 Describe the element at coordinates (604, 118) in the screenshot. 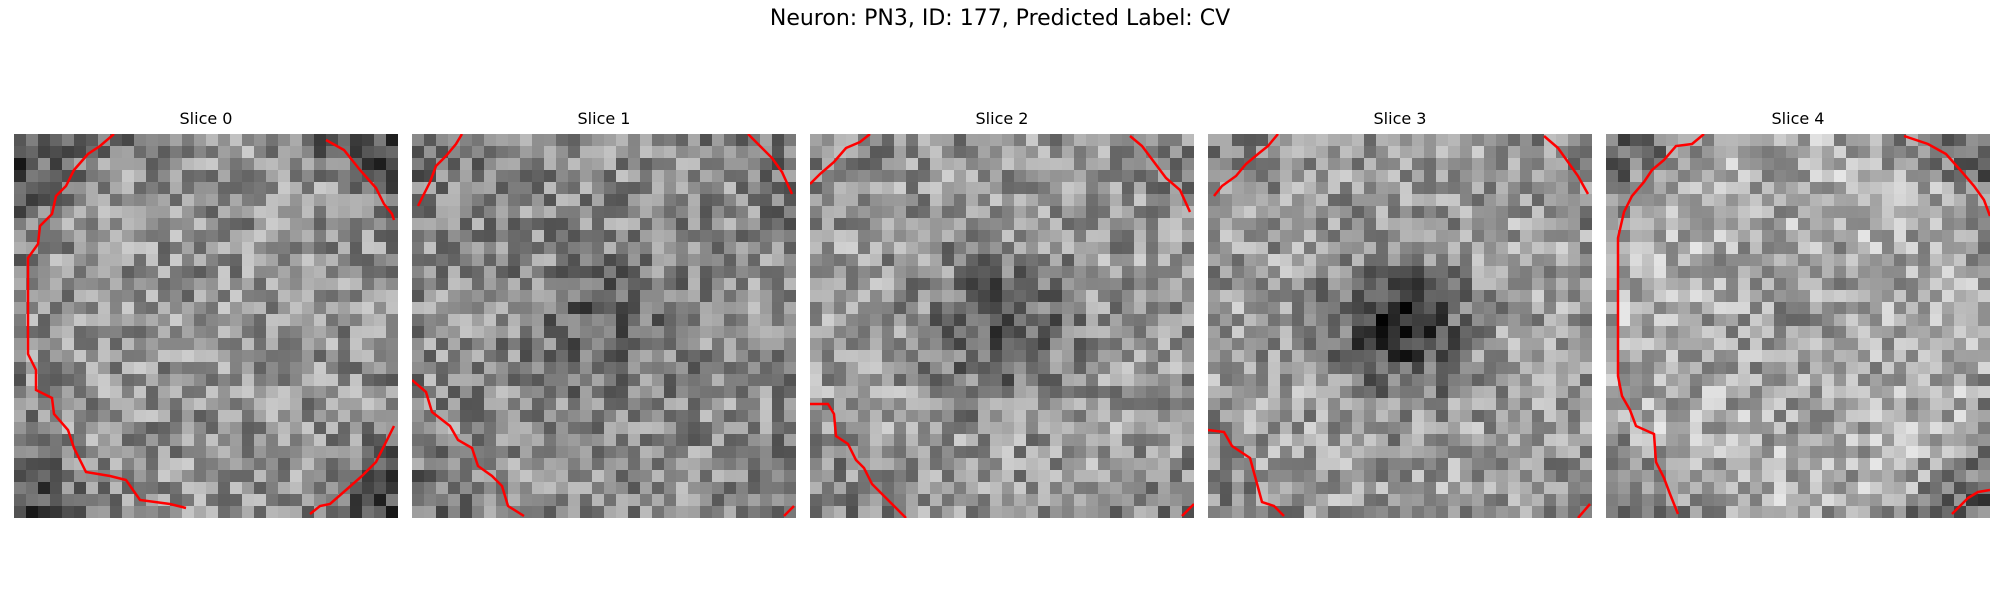

I see `slice-title: Slice 1` at that location.